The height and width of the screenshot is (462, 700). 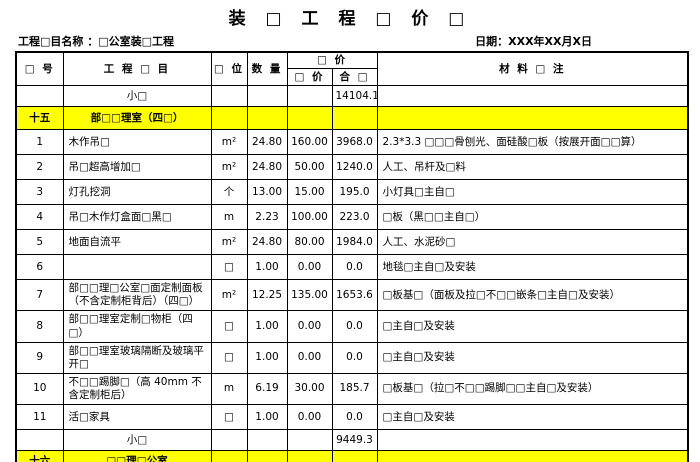 What do you see at coordinates (137, 242) in the screenshot?
I see `cell-item: 地面自流平` at bounding box center [137, 242].